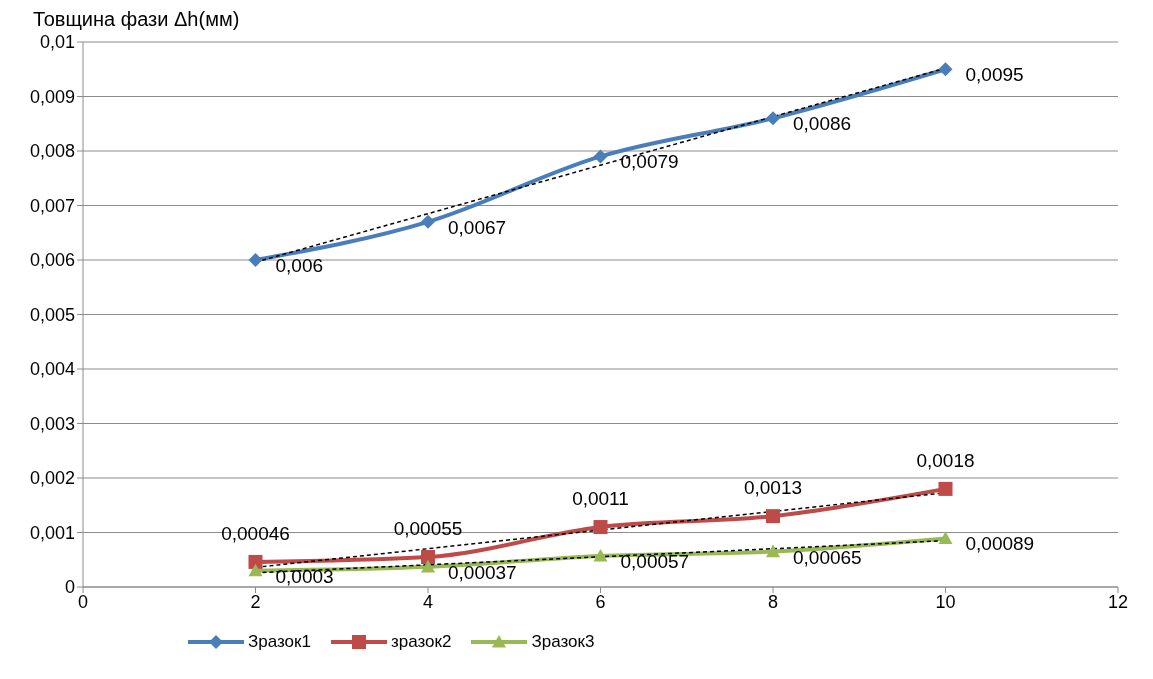  Describe the element at coordinates (57, 42) in the screenshot. I see `y-tick-label: 0,01` at that location.